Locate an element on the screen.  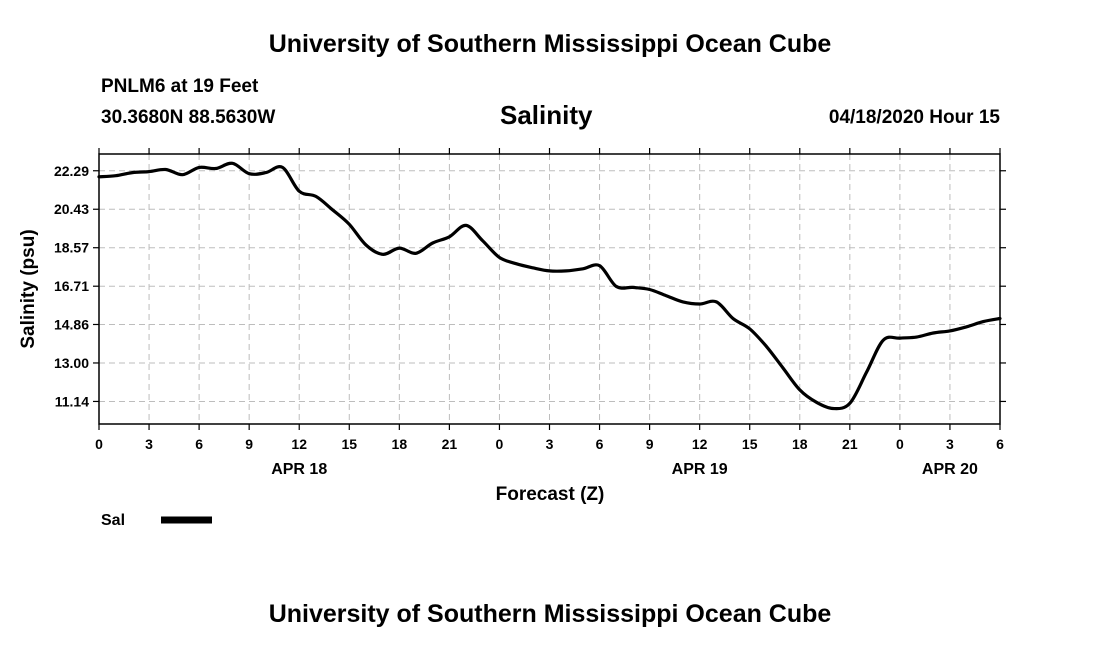
coordinates-label: 30.3680N 88.5630W is located at coordinates (188, 117).